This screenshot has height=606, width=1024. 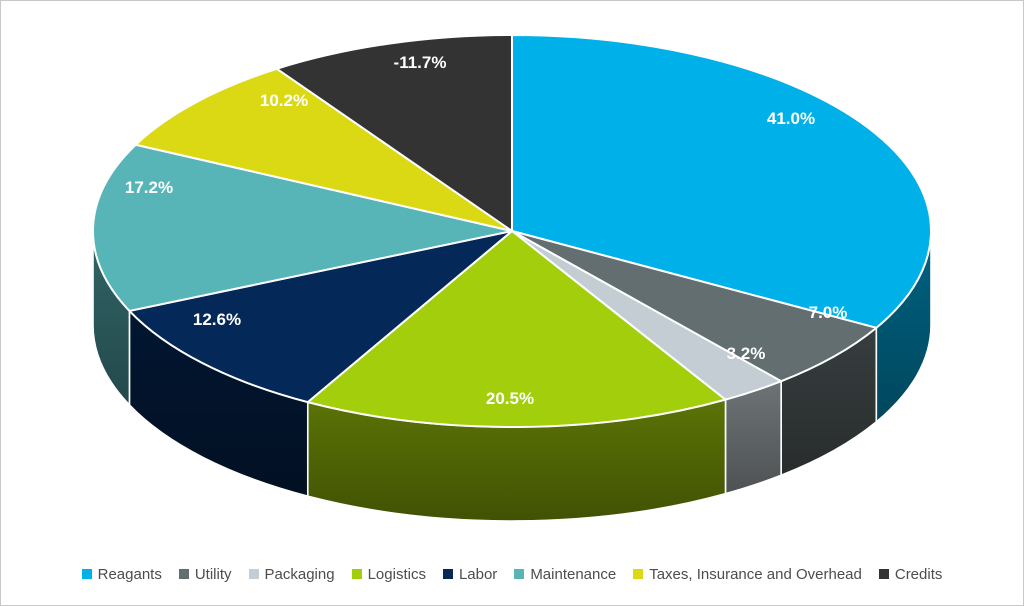 I want to click on legend-item-label: Logistics, so click(x=396, y=574).